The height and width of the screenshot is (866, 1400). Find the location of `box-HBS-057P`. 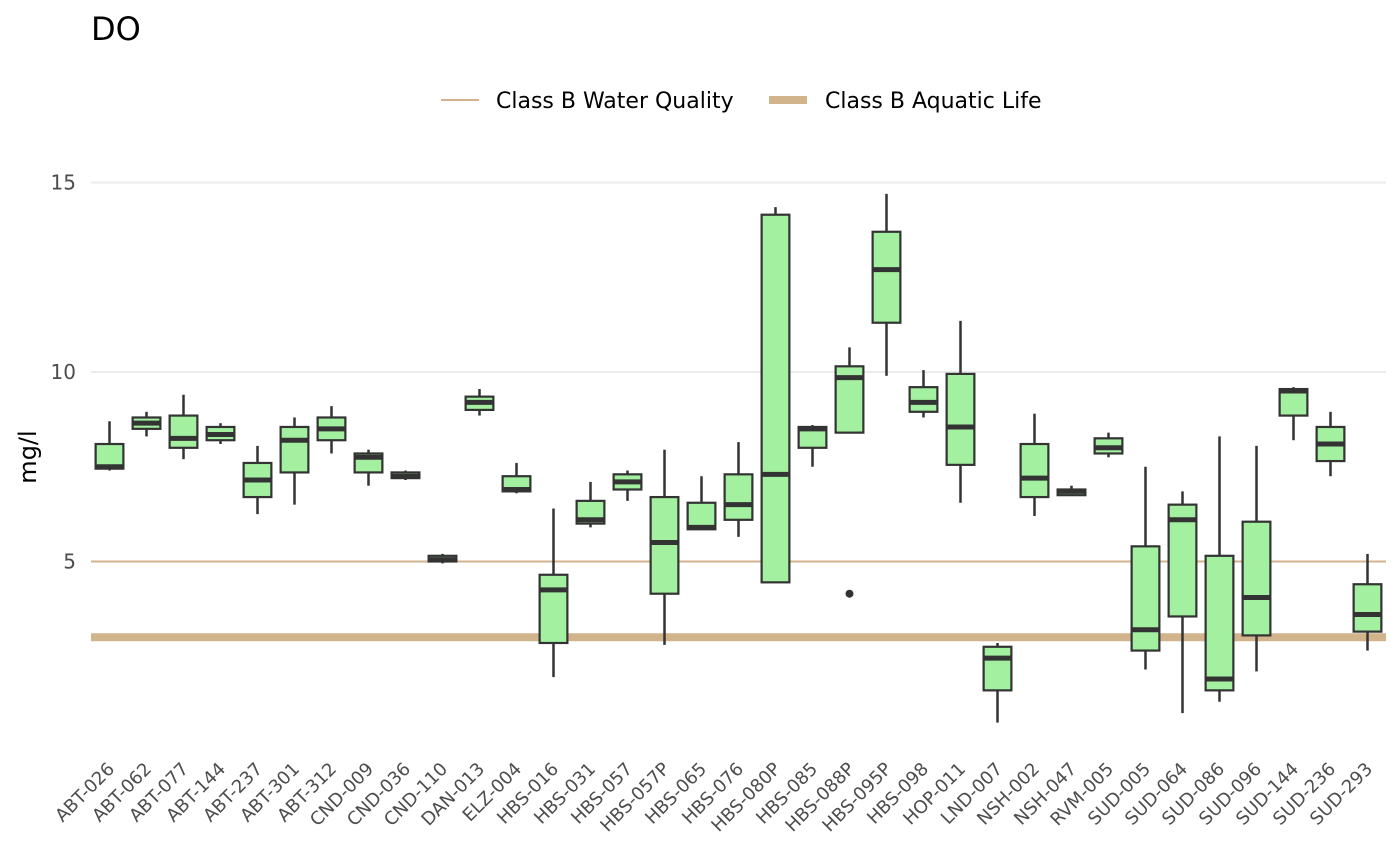

box-HBS-057P is located at coordinates (664, 547).